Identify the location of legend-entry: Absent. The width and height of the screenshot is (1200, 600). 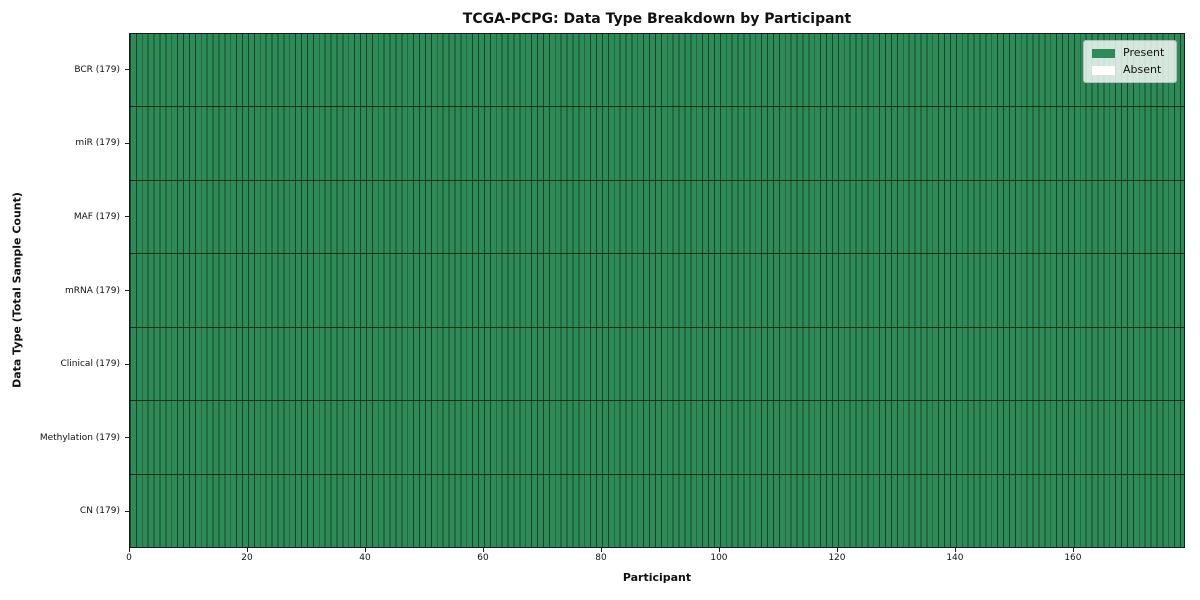
(1130, 70).